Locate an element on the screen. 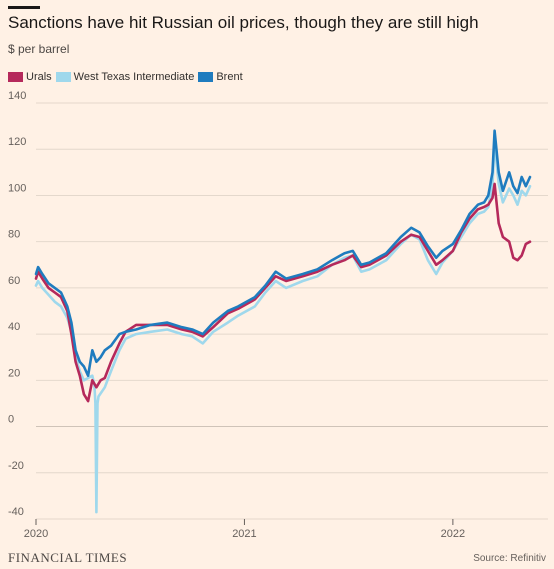  legend-item-wti: West Texas Intermediate is located at coordinates (125, 77).